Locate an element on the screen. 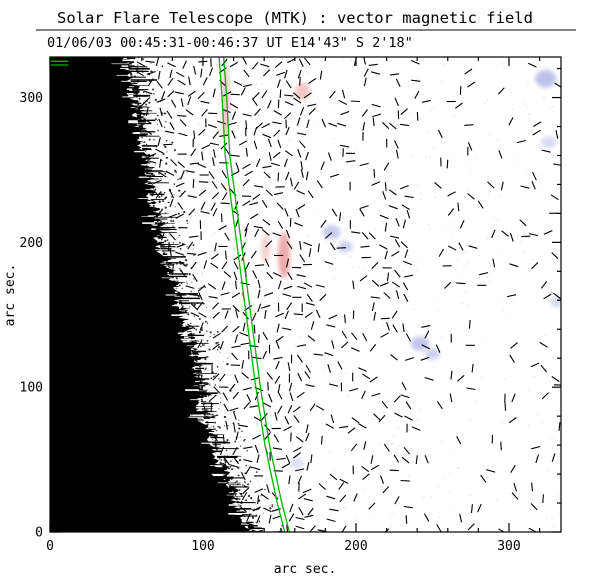  y-tick-label: 0 is located at coordinates (39, 533).